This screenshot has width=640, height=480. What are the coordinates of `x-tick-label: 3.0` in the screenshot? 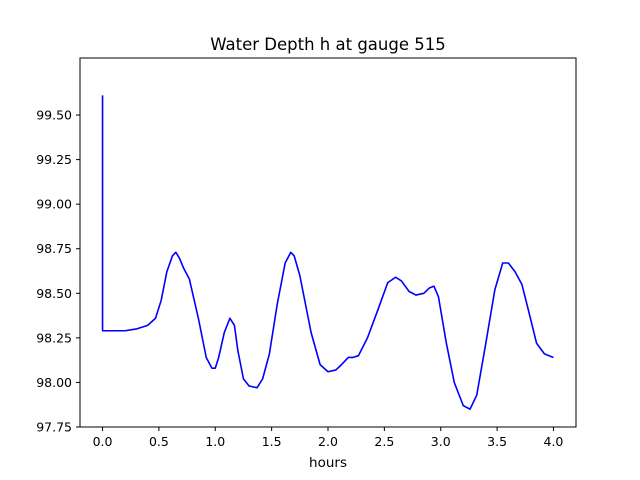 It's located at (441, 441).